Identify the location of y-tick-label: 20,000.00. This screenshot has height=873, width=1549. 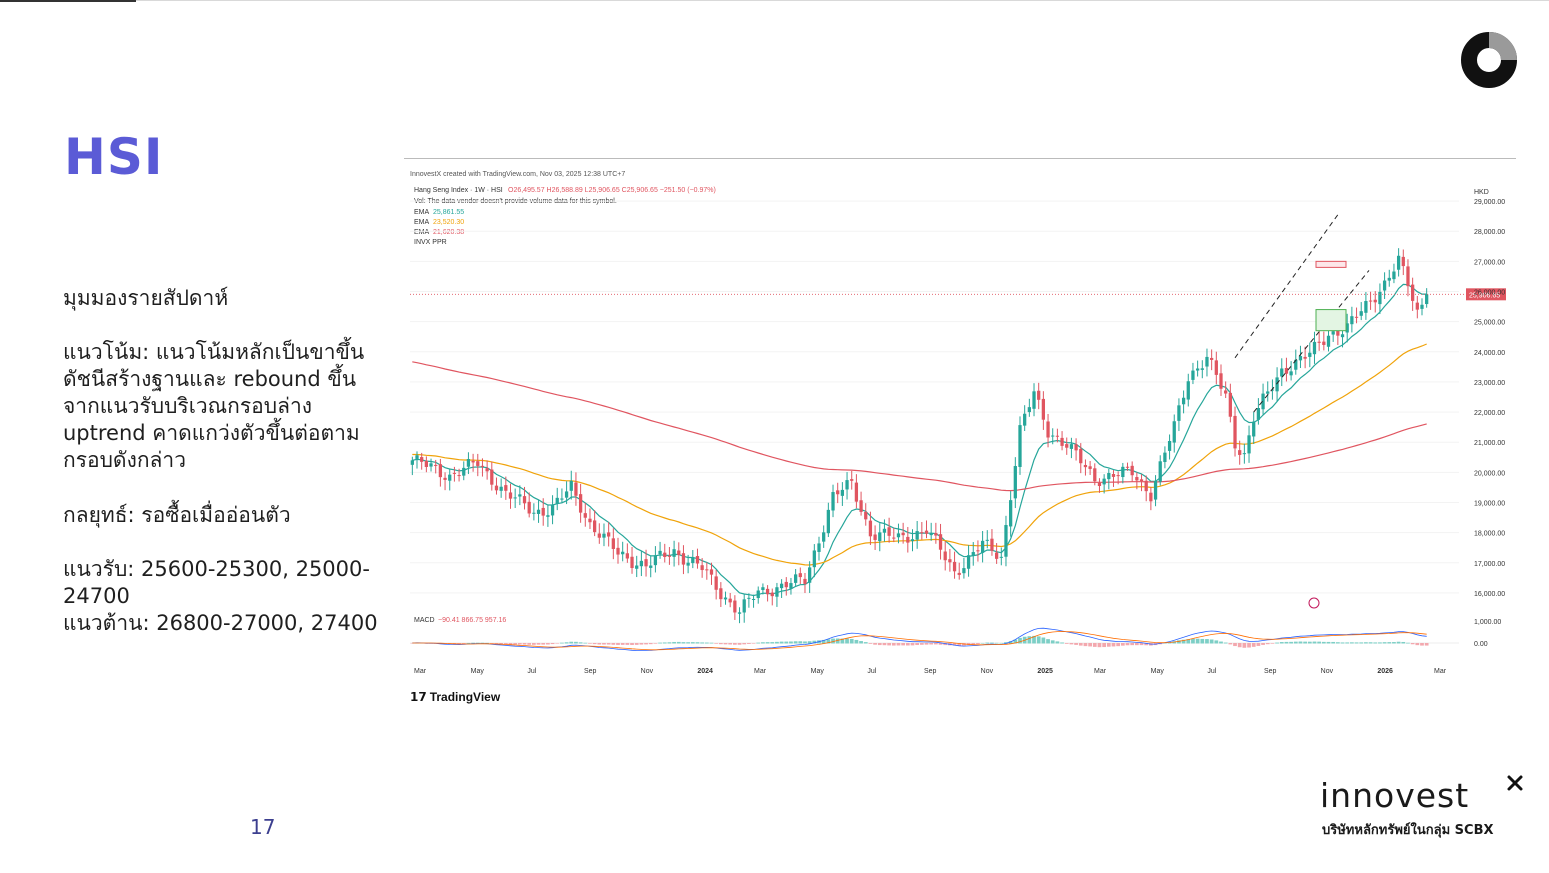
(1489, 473).